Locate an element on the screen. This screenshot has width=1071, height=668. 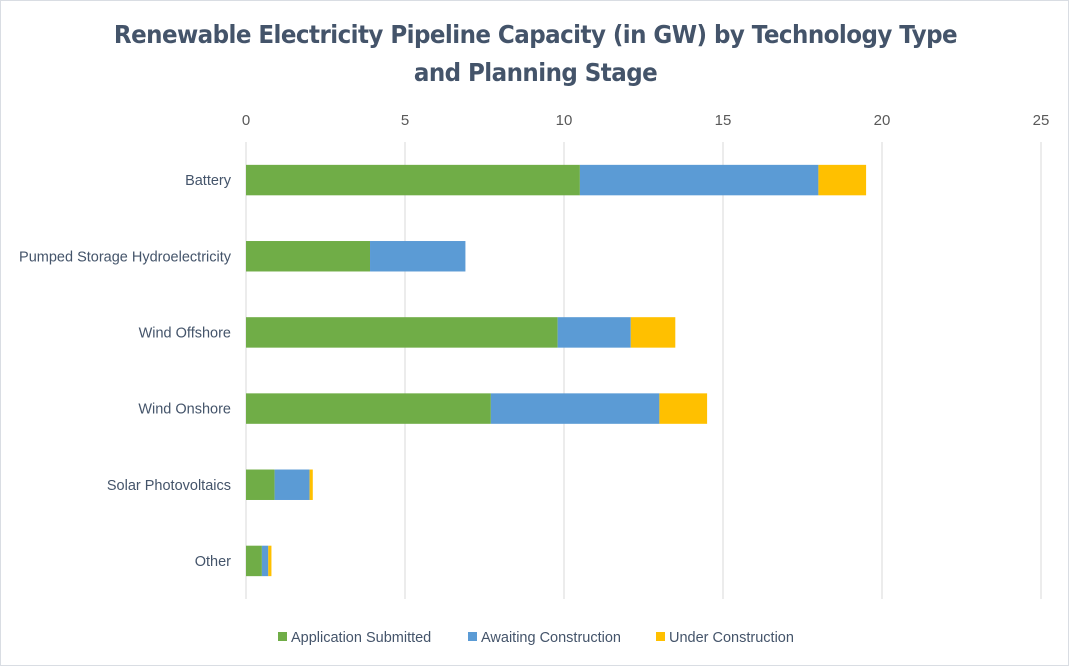
category-label: Pumped Storage Hydroelectricity is located at coordinates (125, 257).